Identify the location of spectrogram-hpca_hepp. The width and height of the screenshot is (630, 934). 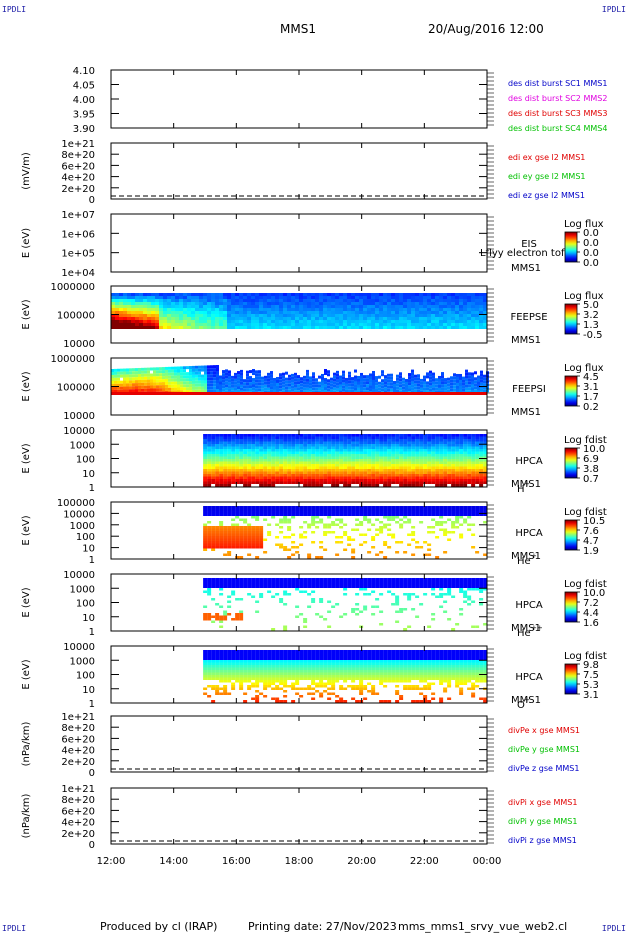
(345, 604).